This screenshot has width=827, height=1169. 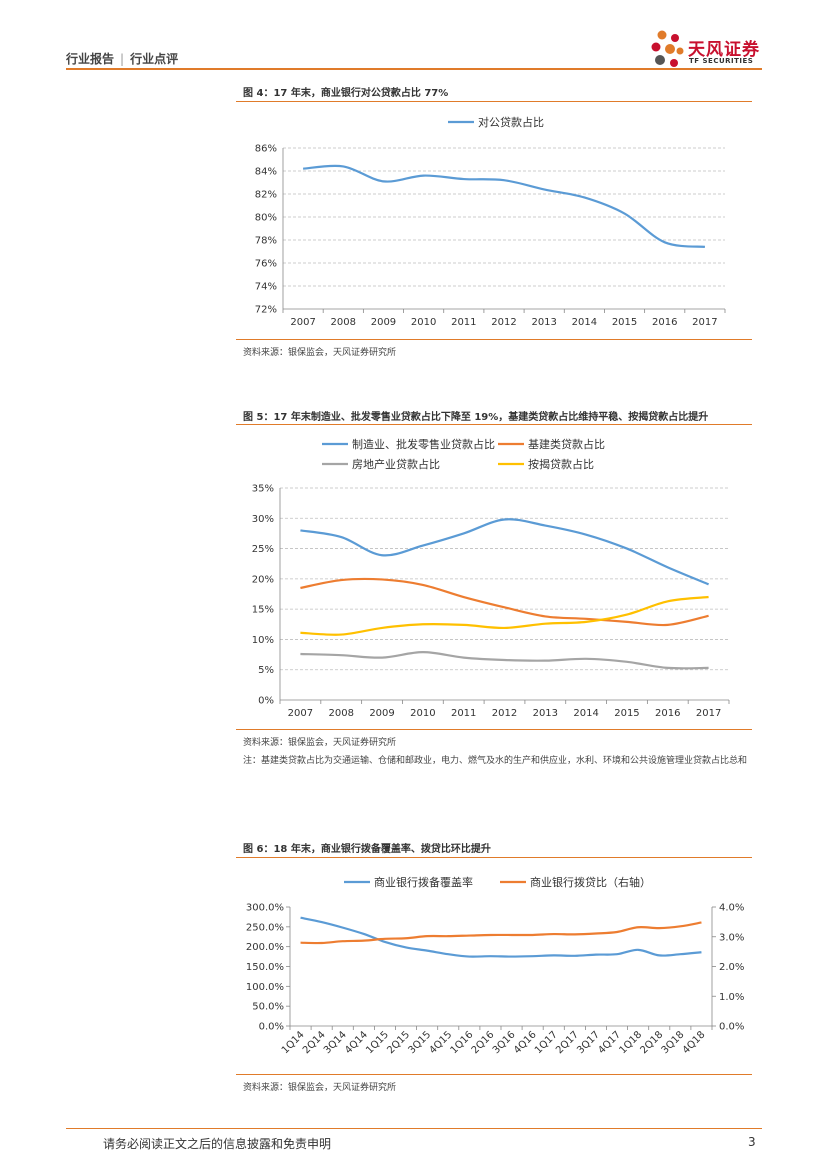 I want to click on y-tick-label: 5%, so click(x=266, y=670).